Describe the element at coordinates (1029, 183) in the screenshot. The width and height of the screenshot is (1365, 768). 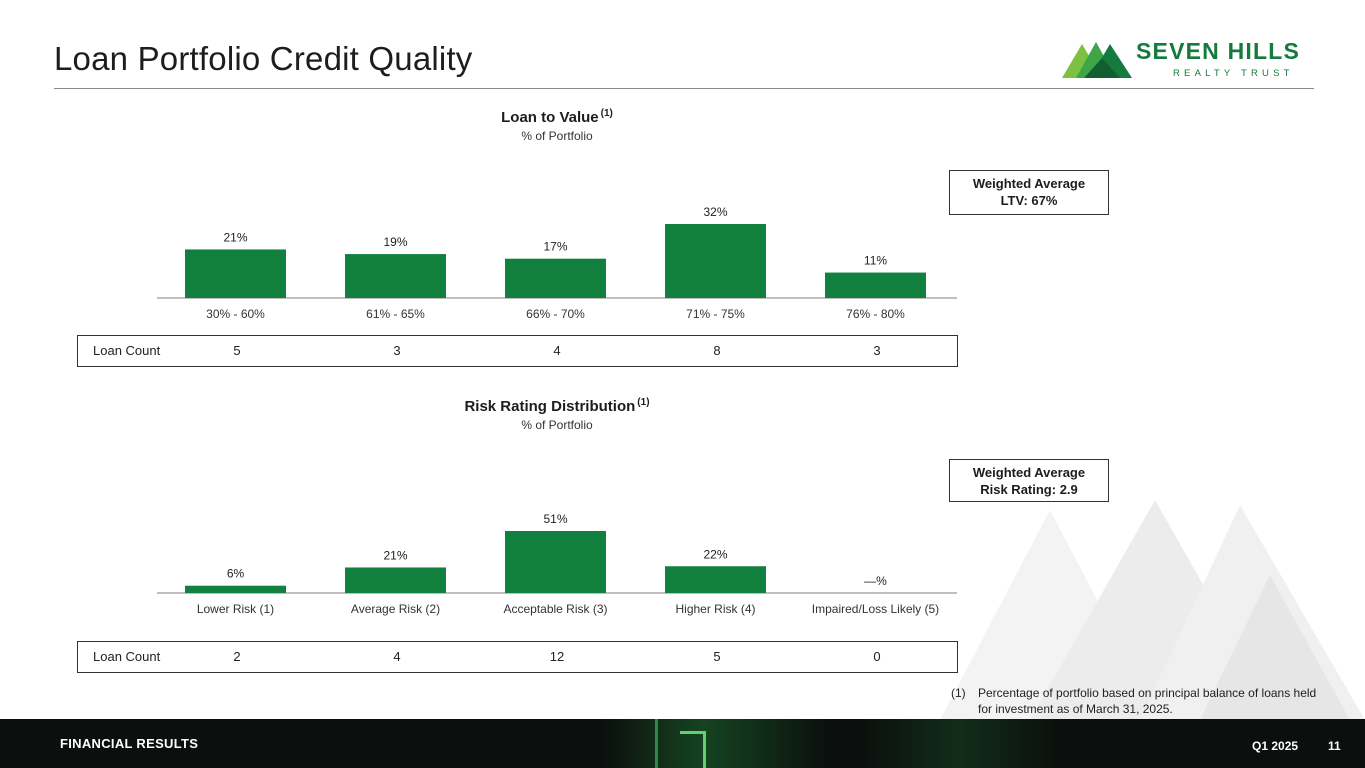
I see `ltv-weighted-average-label: Weighted Average` at that location.